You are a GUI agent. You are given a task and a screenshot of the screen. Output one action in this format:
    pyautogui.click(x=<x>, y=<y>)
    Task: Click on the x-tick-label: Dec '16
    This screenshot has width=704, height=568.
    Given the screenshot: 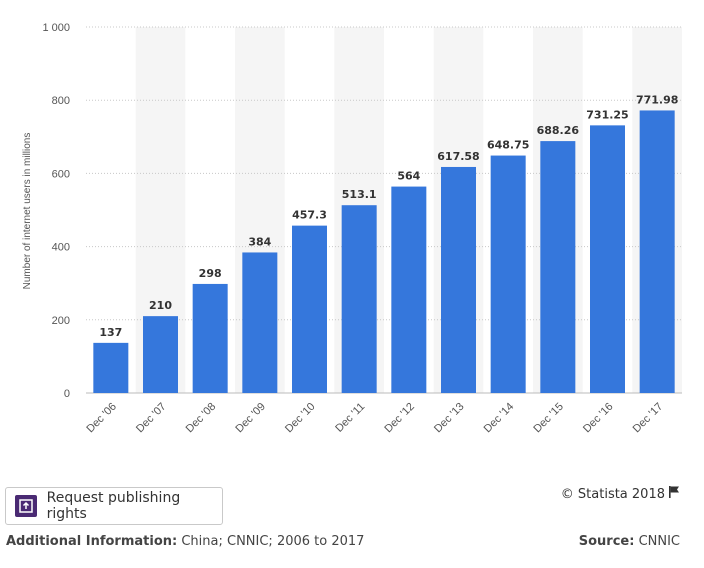 What is the action you would take?
    pyautogui.click(x=598, y=418)
    